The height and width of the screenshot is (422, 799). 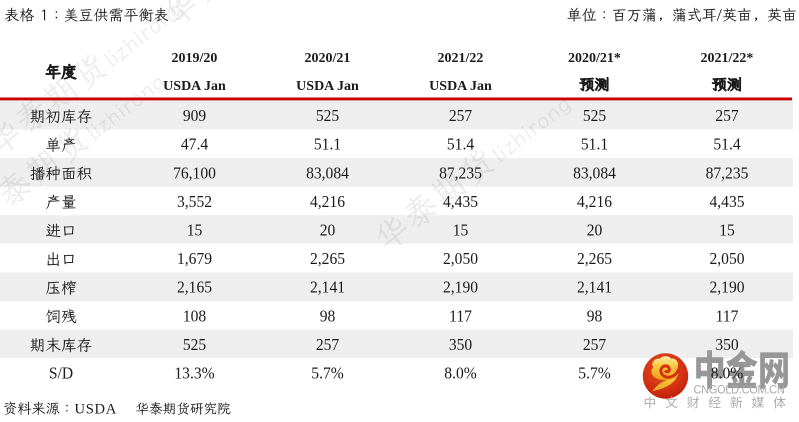 What do you see at coordinates (194, 259) in the screenshot?
I see `svg-text: 1,679` at bounding box center [194, 259].